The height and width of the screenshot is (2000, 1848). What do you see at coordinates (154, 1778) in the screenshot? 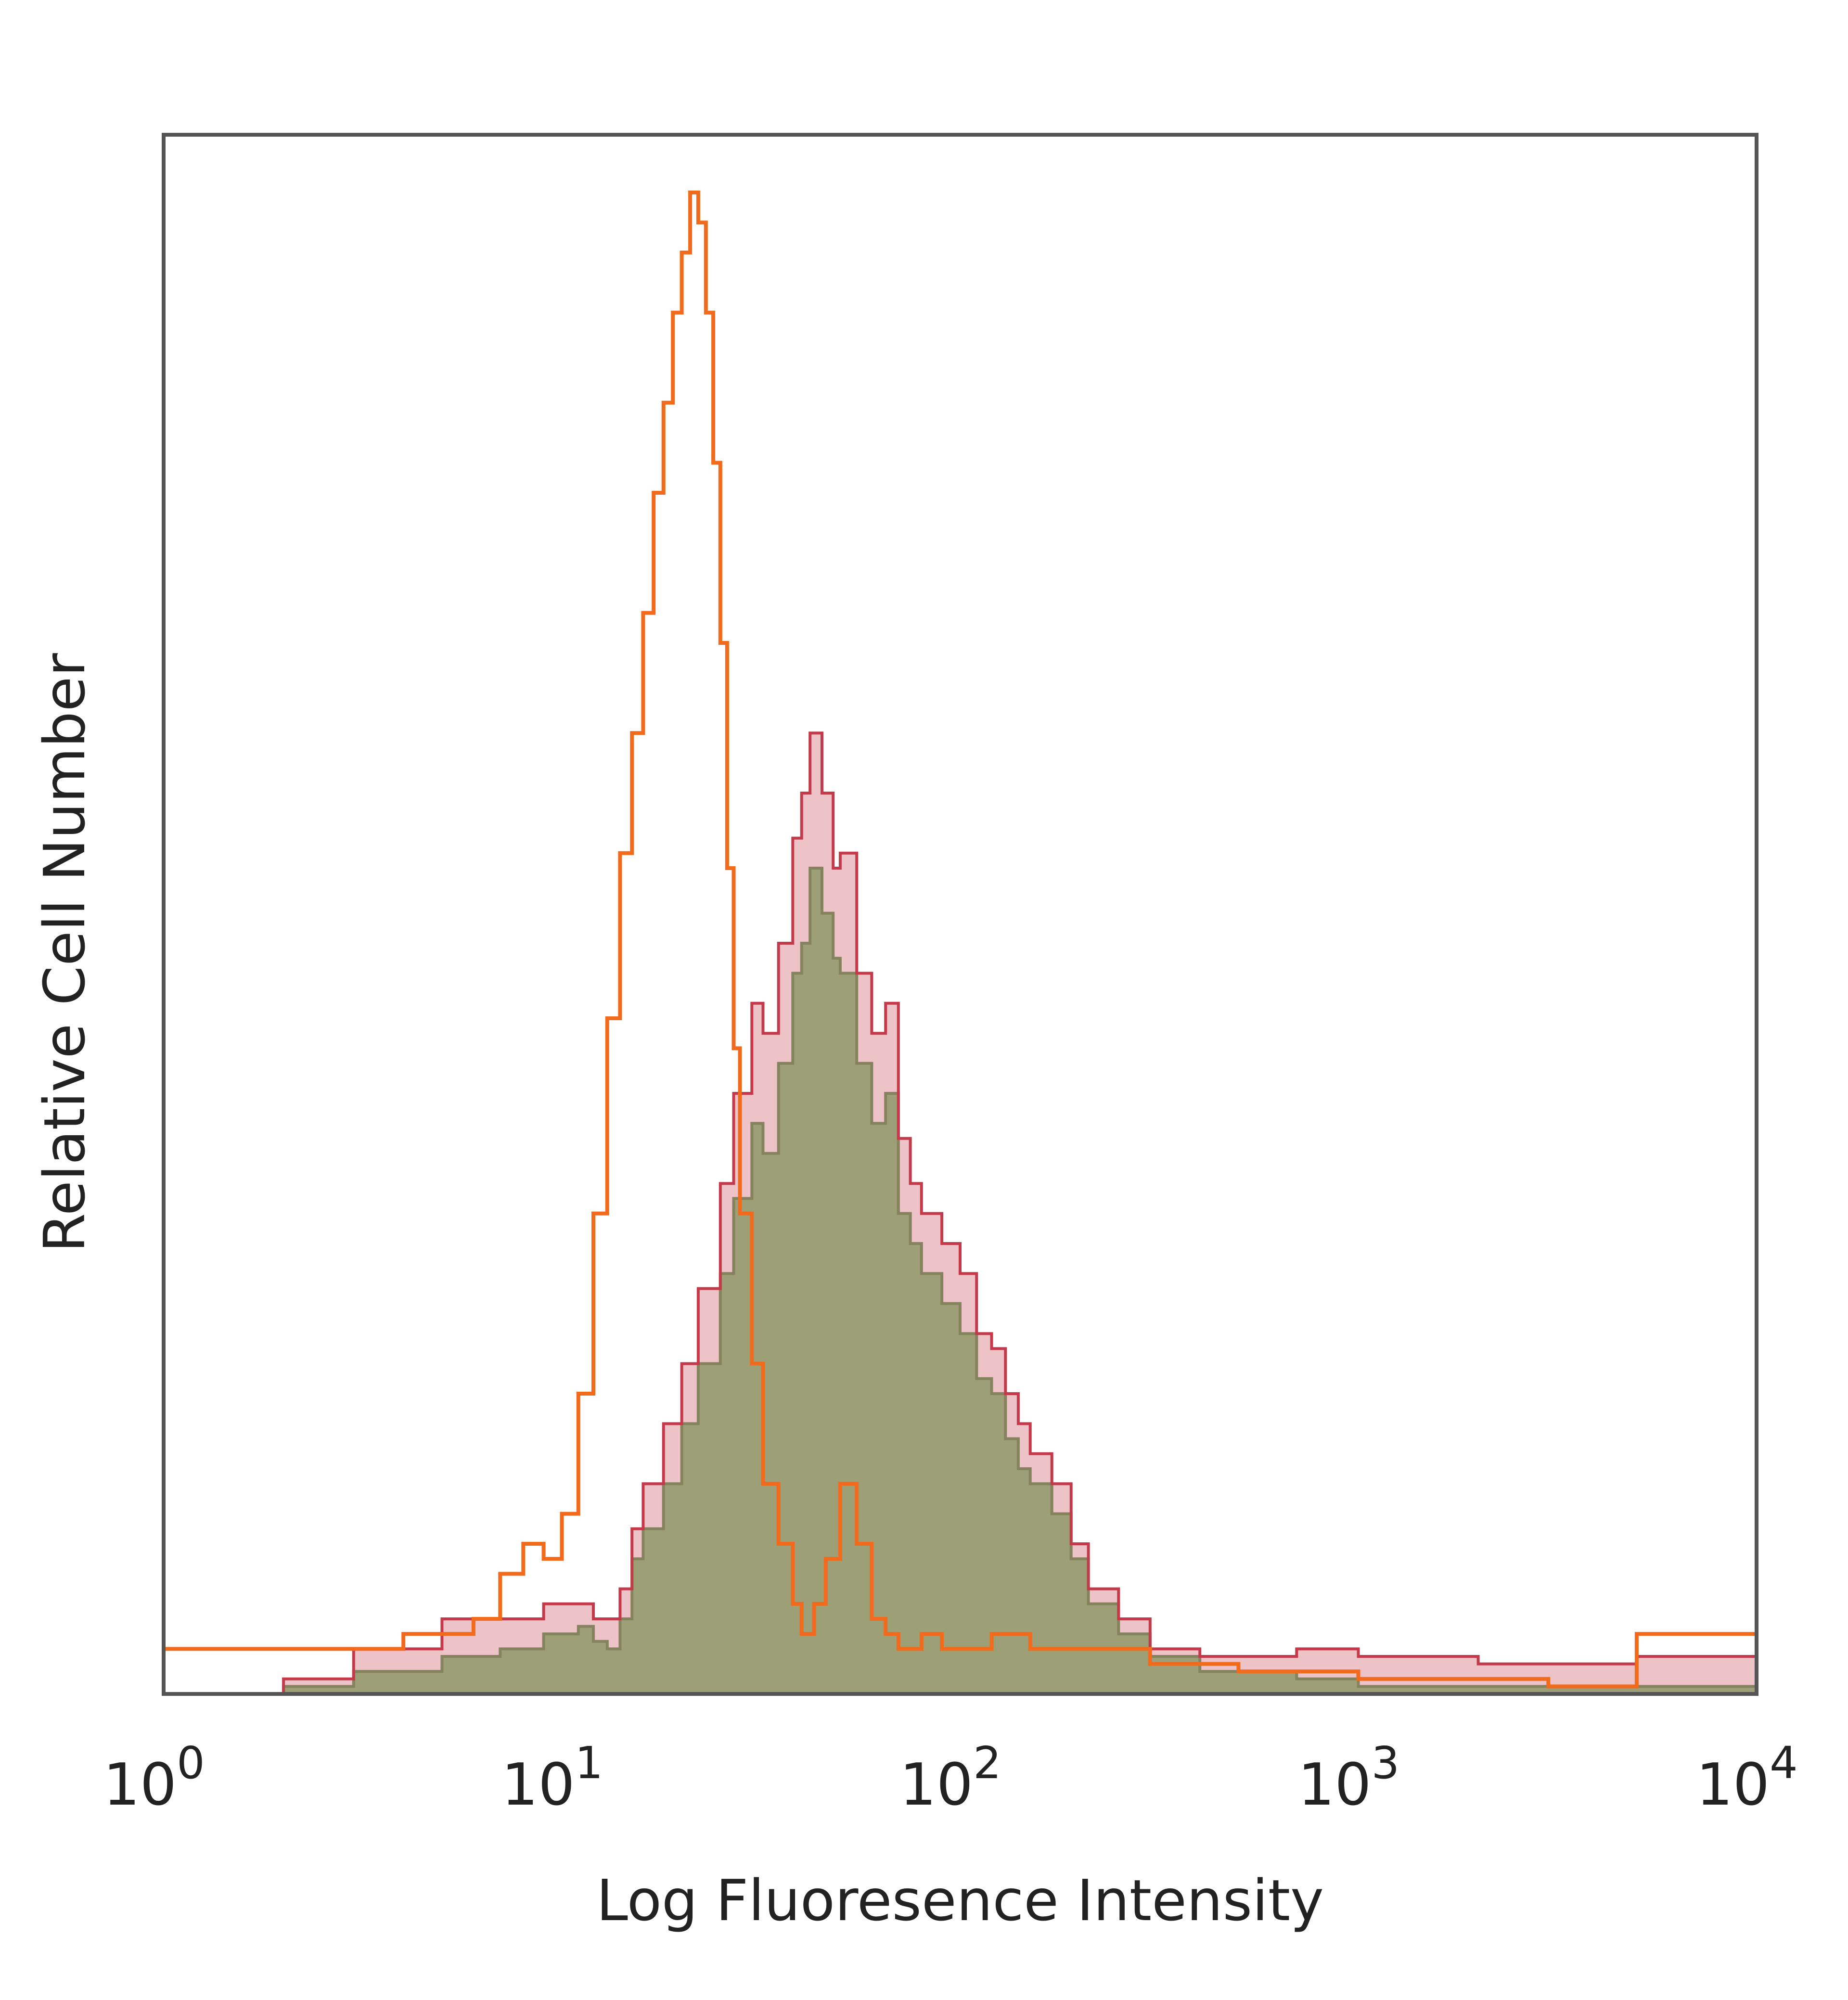
I see `x-tick-label-0: 10⁰` at bounding box center [154, 1778].